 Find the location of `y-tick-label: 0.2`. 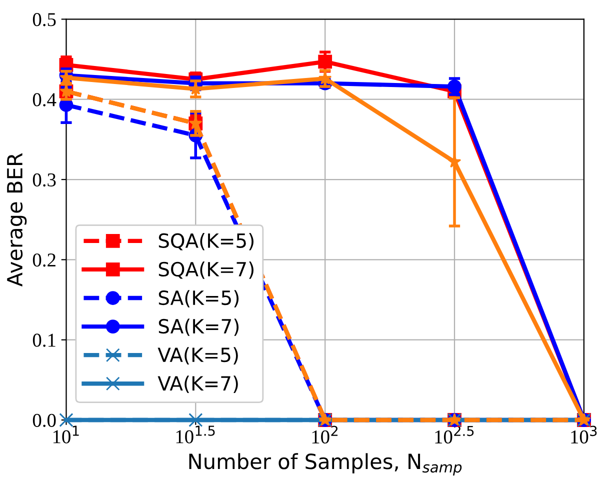

y-tick-label: 0.2 is located at coordinates (44, 260).